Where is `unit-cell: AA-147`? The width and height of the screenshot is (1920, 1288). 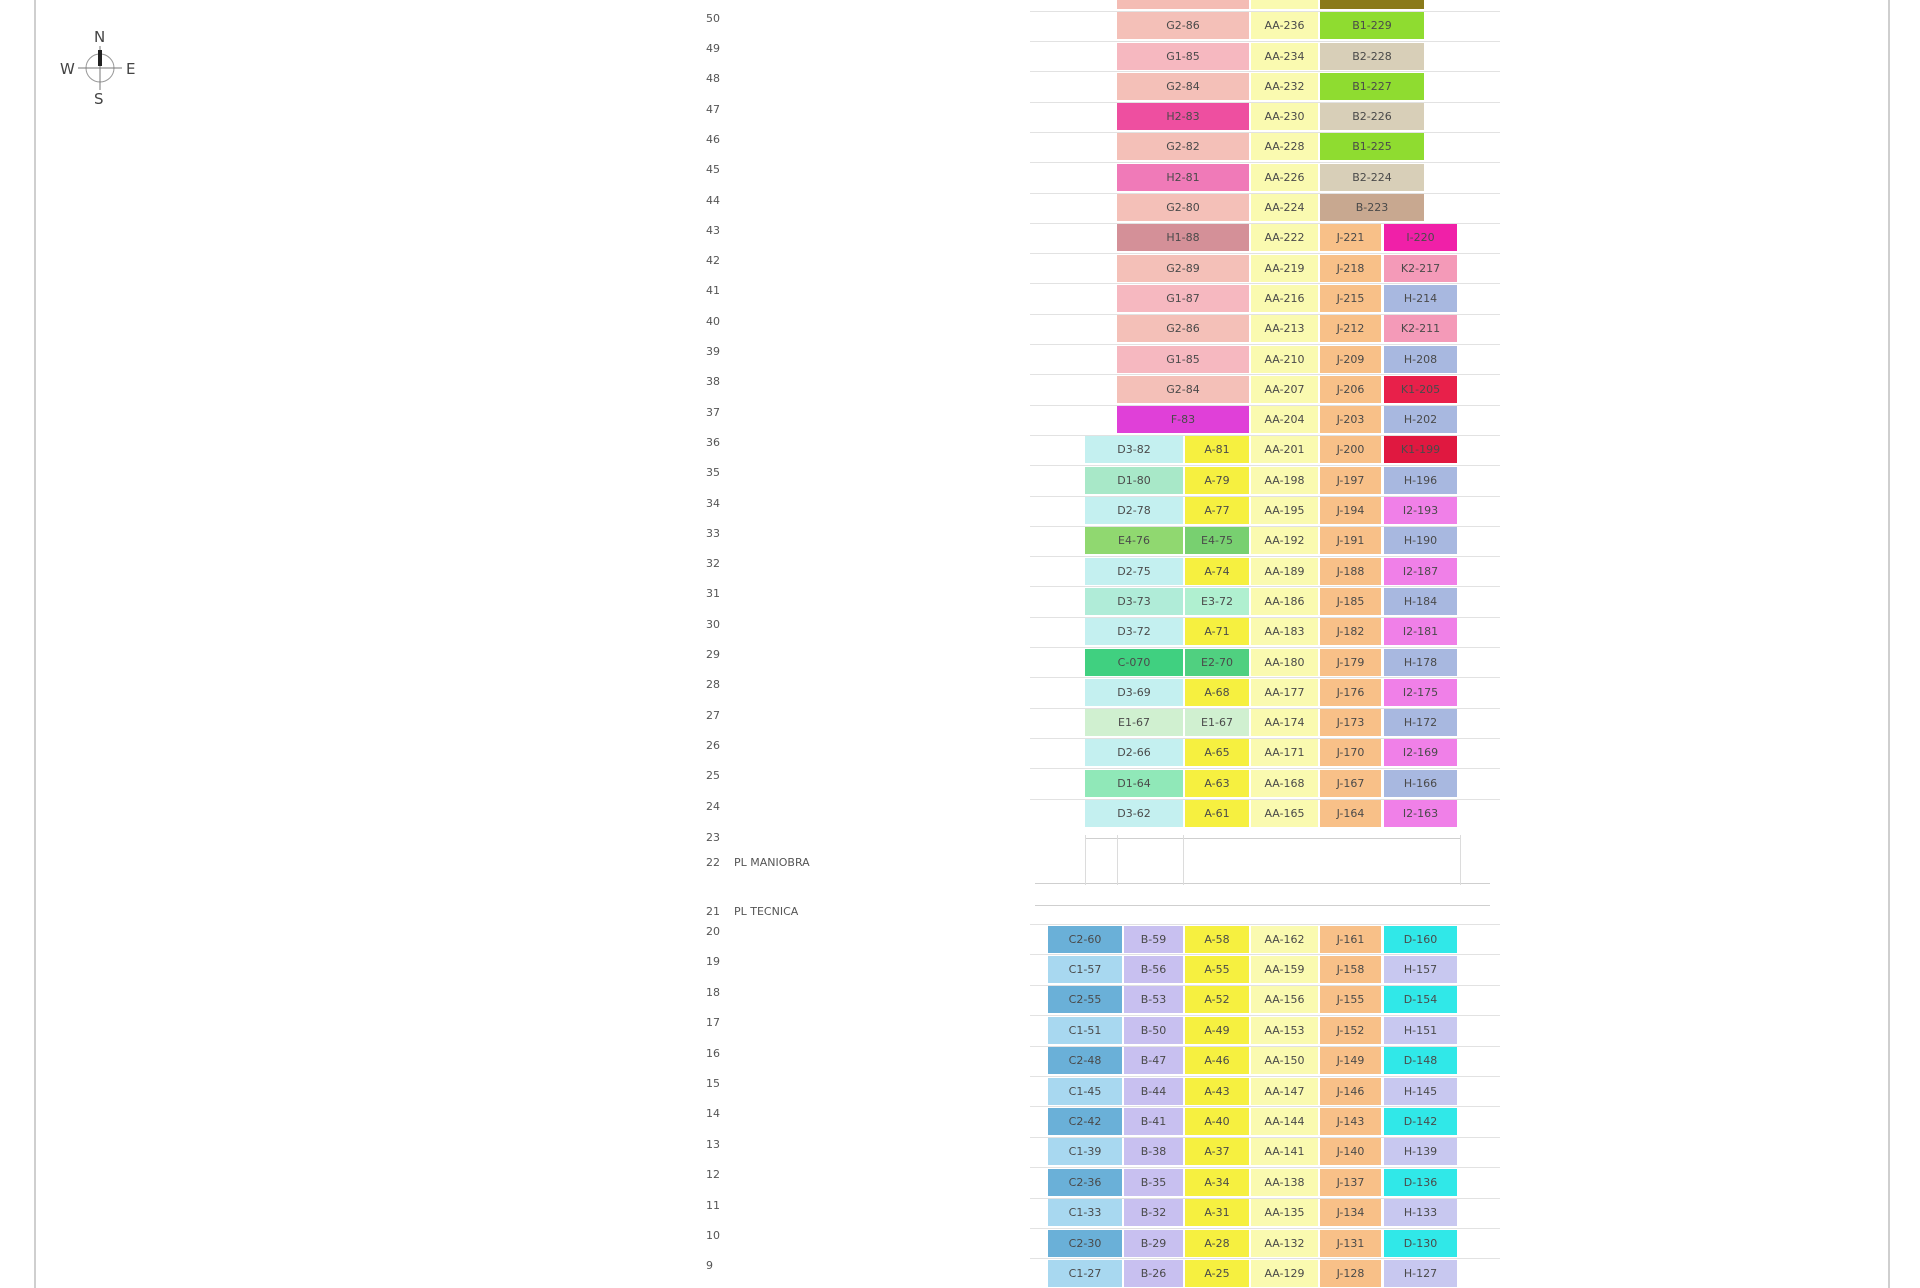
unit-cell: AA-147 is located at coordinates (1284, 1091).